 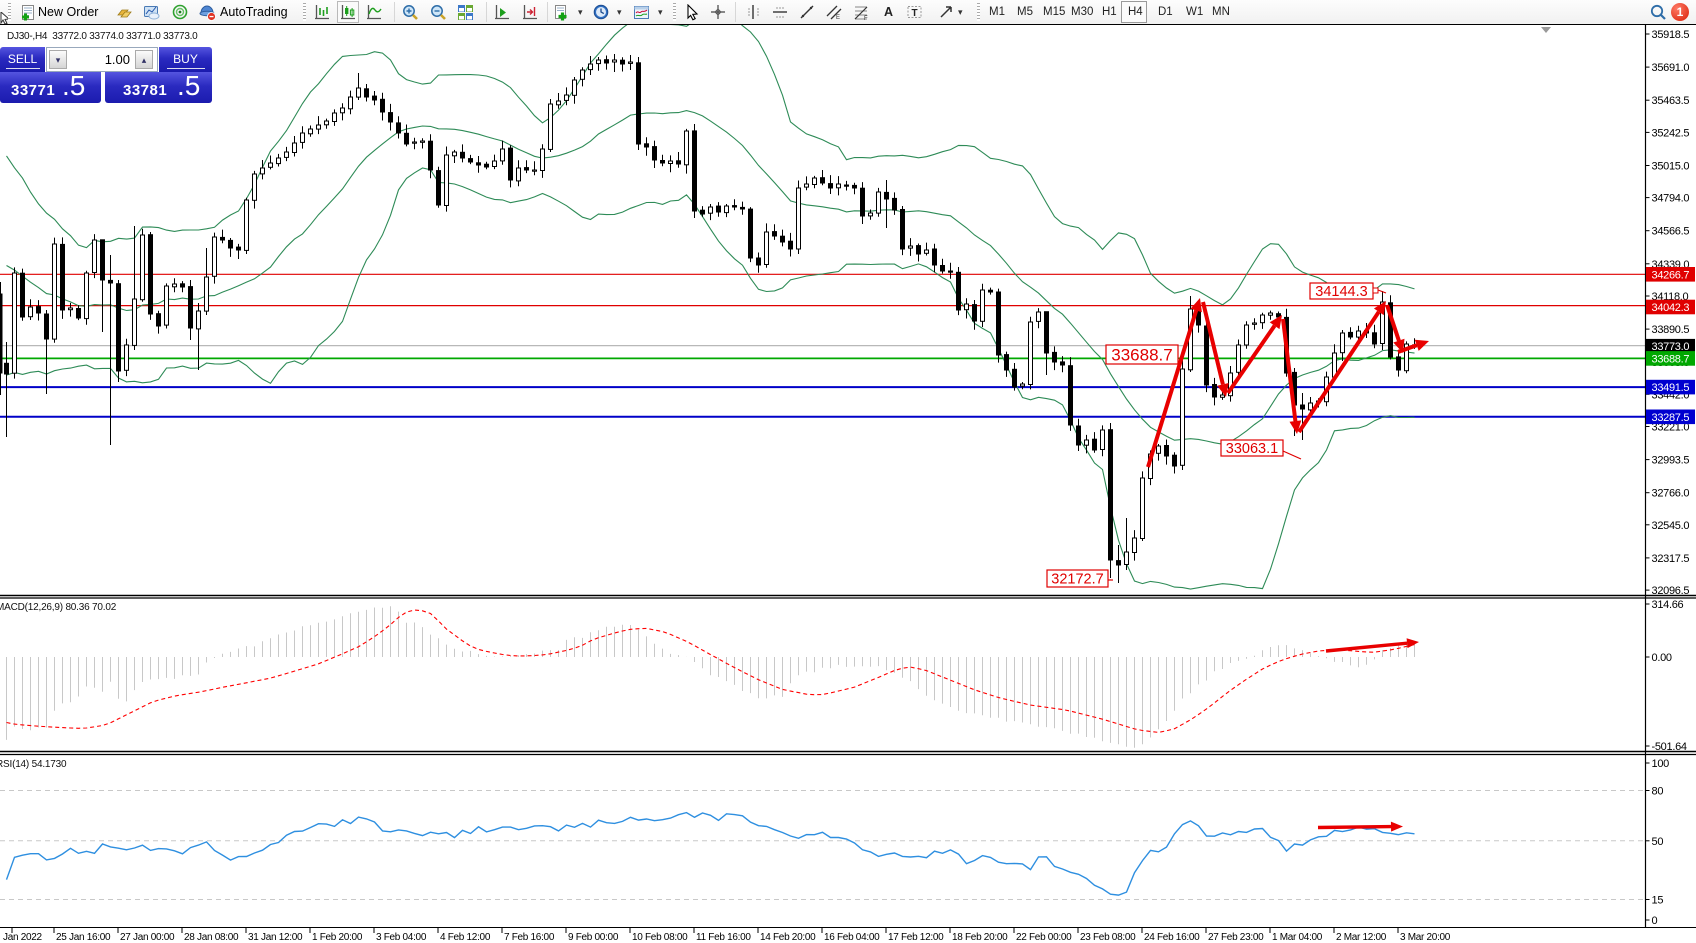 I want to click on svg-text: 0, so click(x=1655, y=921).